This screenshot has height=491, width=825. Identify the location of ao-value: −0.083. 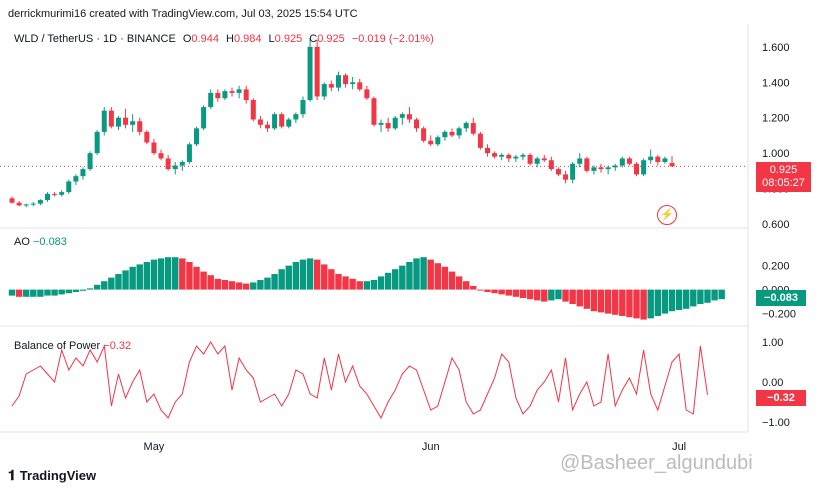
(49, 242).